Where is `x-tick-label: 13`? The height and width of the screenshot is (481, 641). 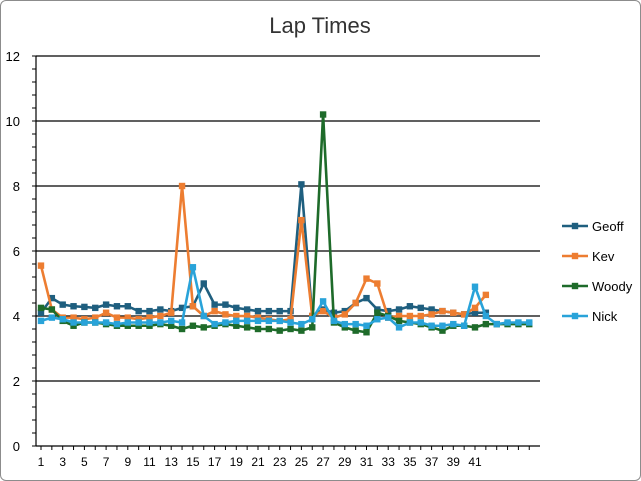 x-tick-label: 13 is located at coordinates (172, 462).